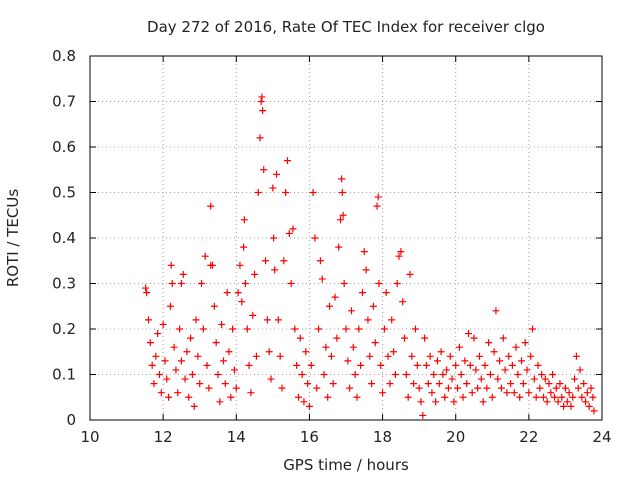 This screenshot has width=640, height=480. What do you see at coordinates (601, 437) in the screenshot?
I see `x-tick-label: 24` at bounding box center [601, 437].